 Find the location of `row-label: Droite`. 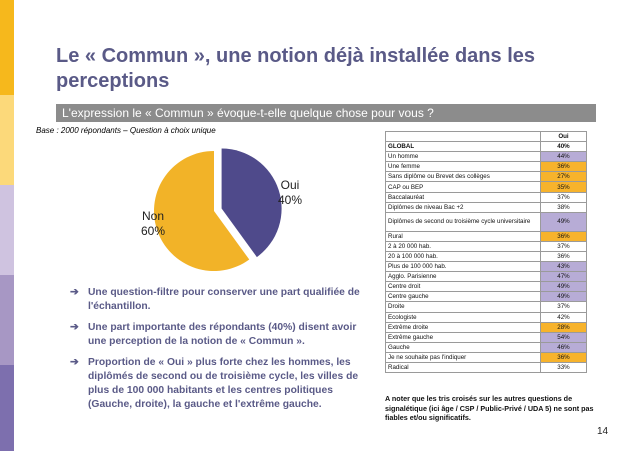

row-label: Droite is located at coordinates (463, 307).